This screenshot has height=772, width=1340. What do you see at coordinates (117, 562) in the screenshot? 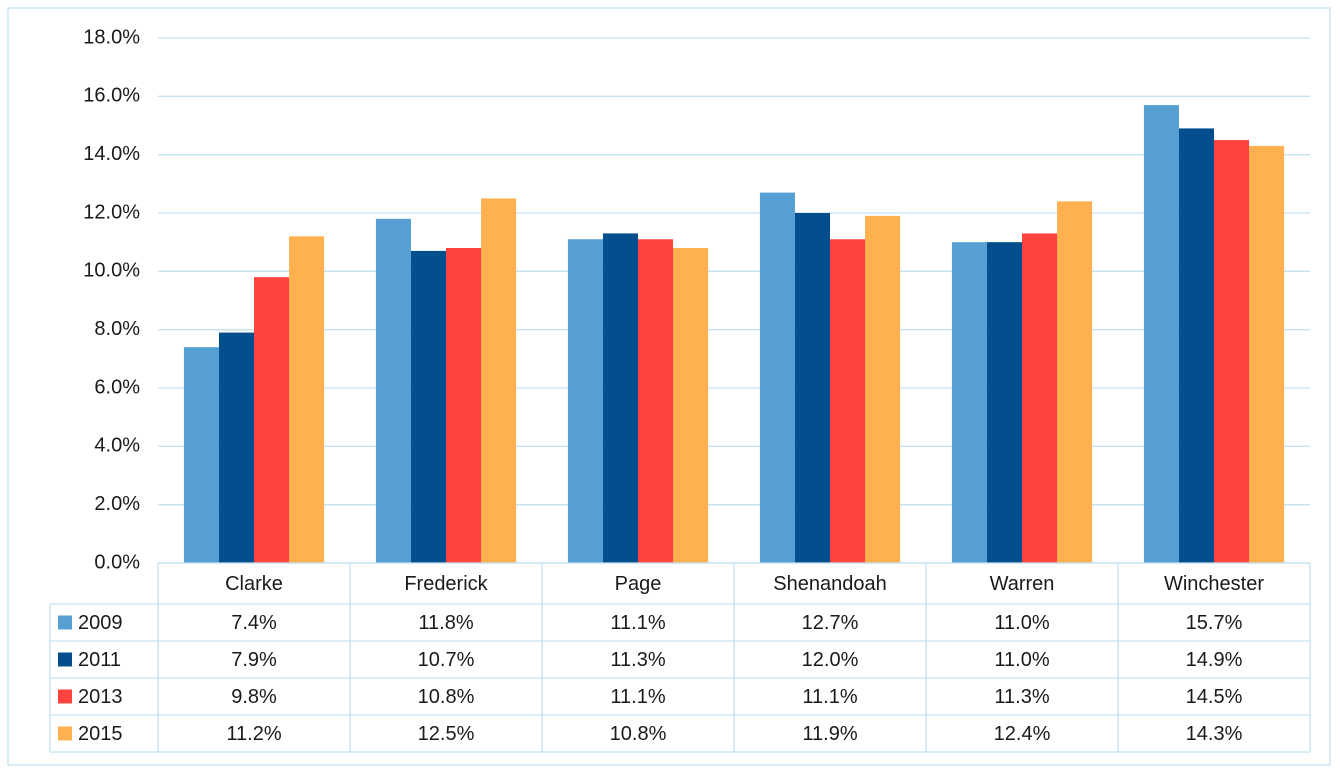
I see `y-tick-label: 0.0%` at bounding box center [117, 562].